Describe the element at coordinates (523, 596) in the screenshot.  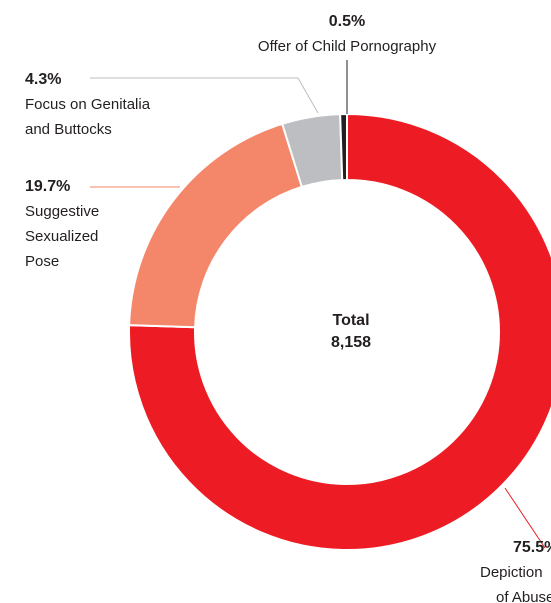
I see `category-label: of Abuse` at that location.